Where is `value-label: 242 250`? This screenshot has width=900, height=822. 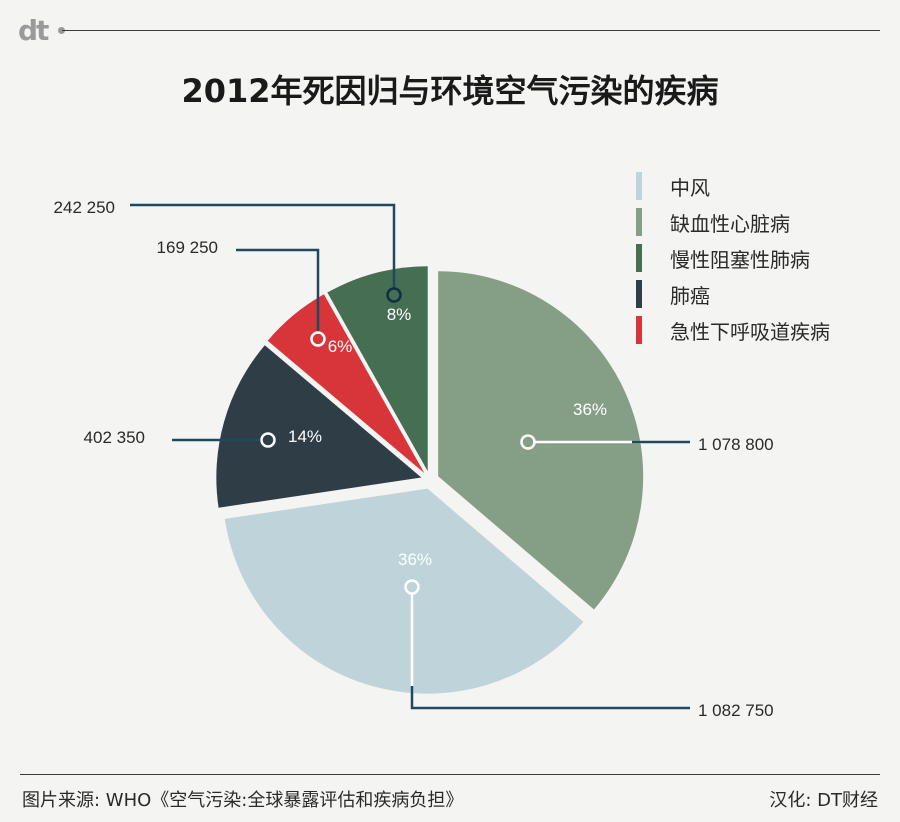 value-label: 242 250 is located at coordinates (84, 207).